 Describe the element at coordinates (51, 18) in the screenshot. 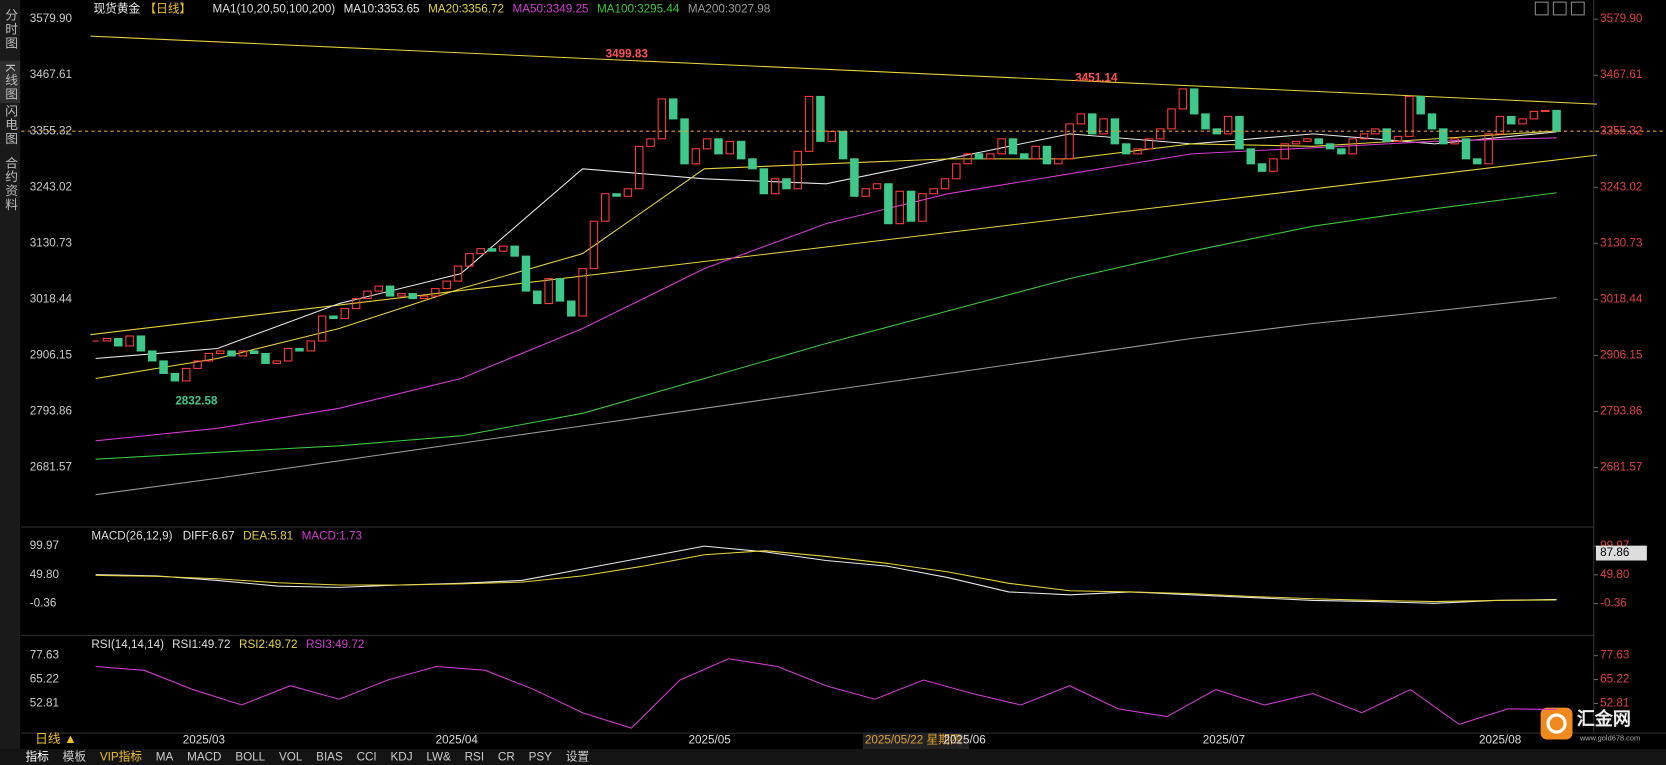

I see `y-tick-label-left: 3579.90` at that location.